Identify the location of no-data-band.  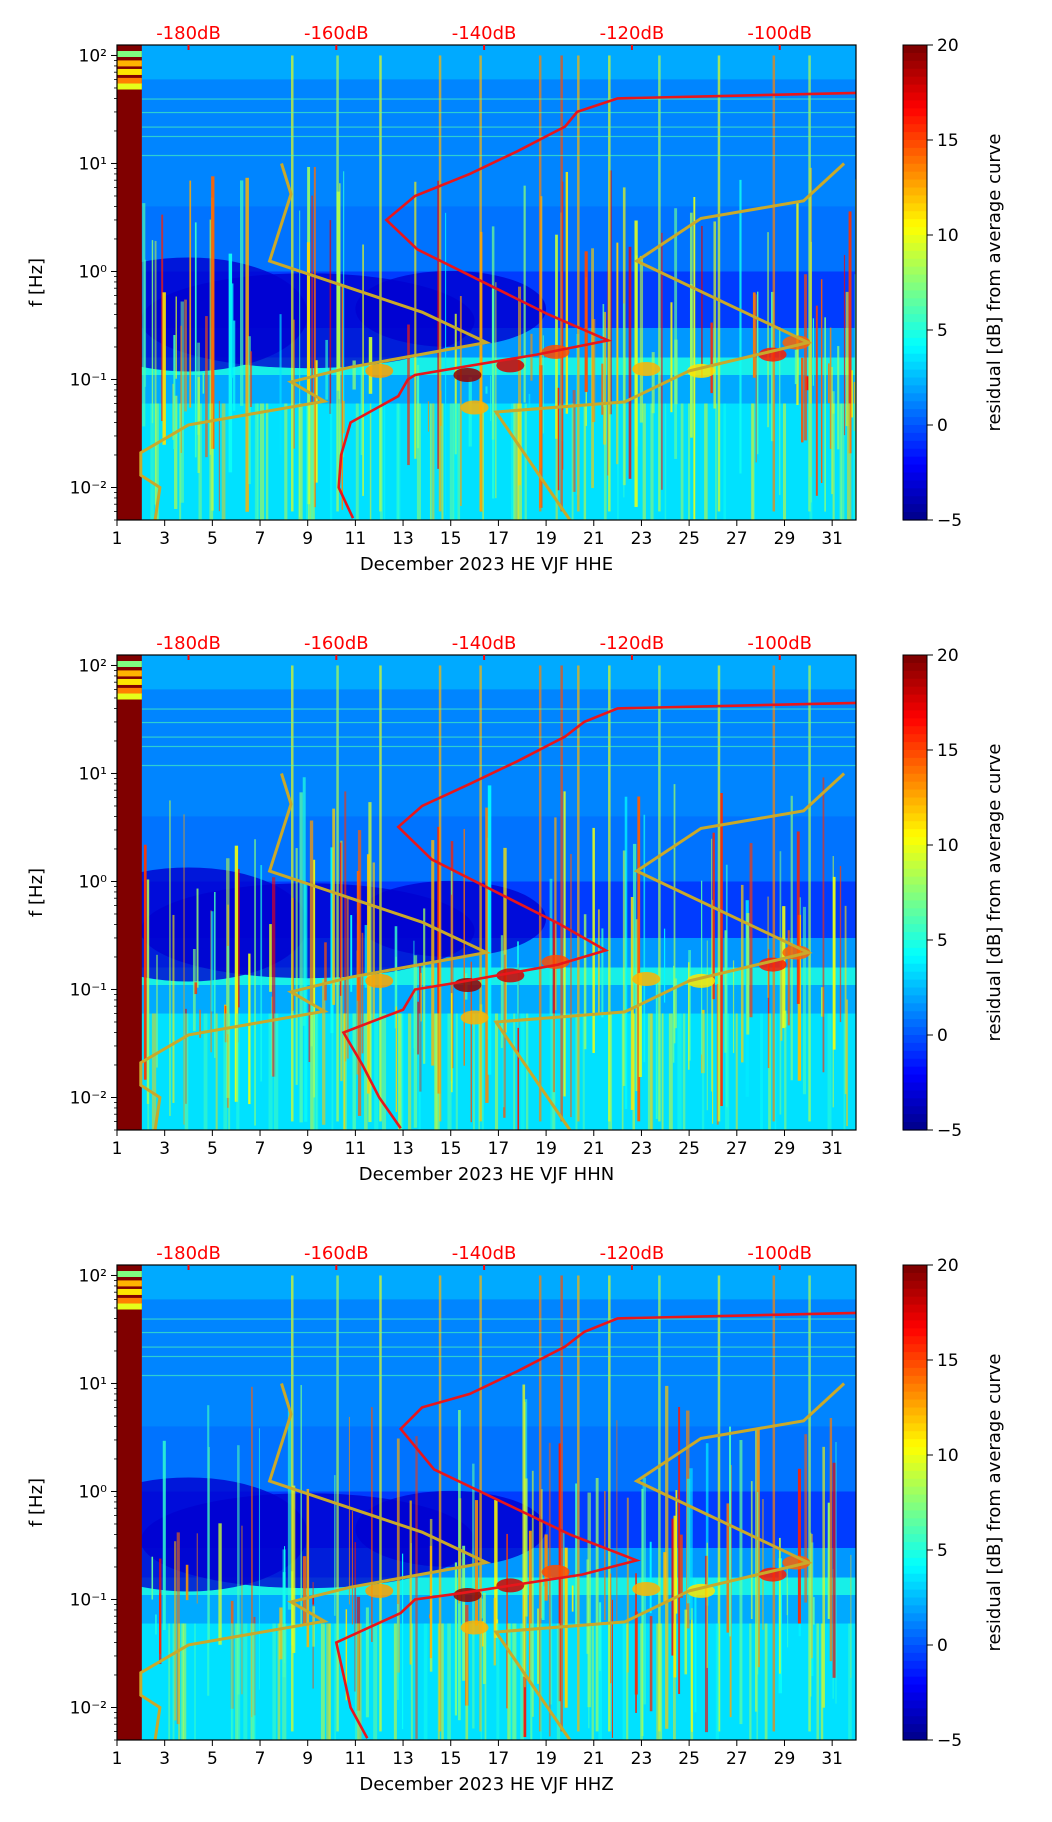
(129, 53).